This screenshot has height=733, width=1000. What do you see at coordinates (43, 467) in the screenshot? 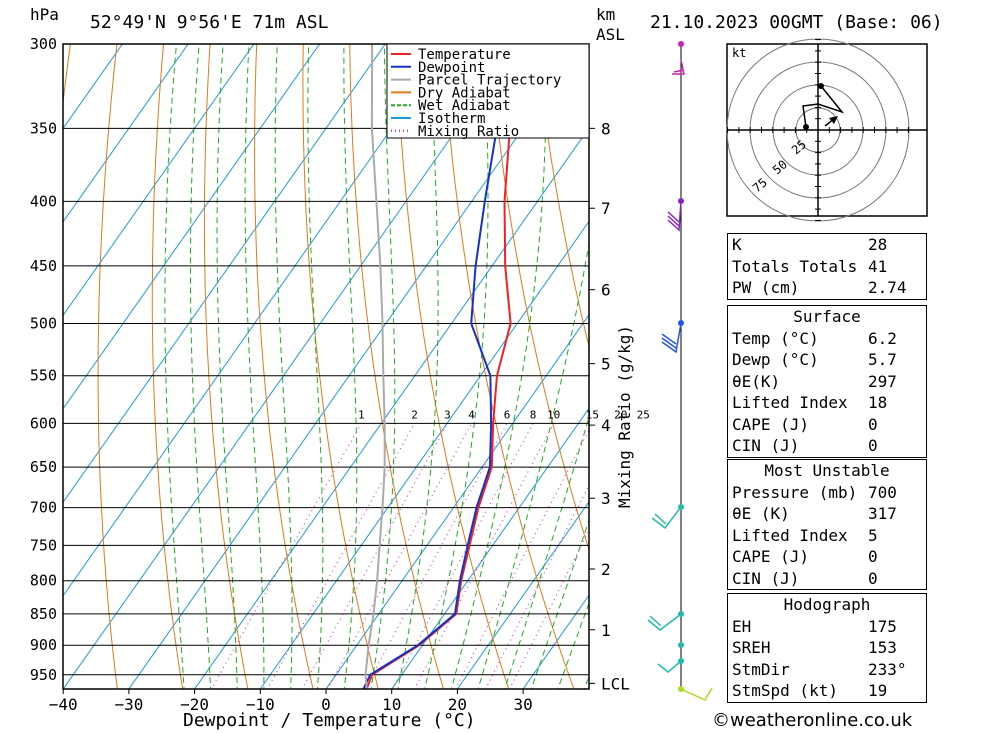
I see `pressure-label: 650` at bounding box center [43, 467].